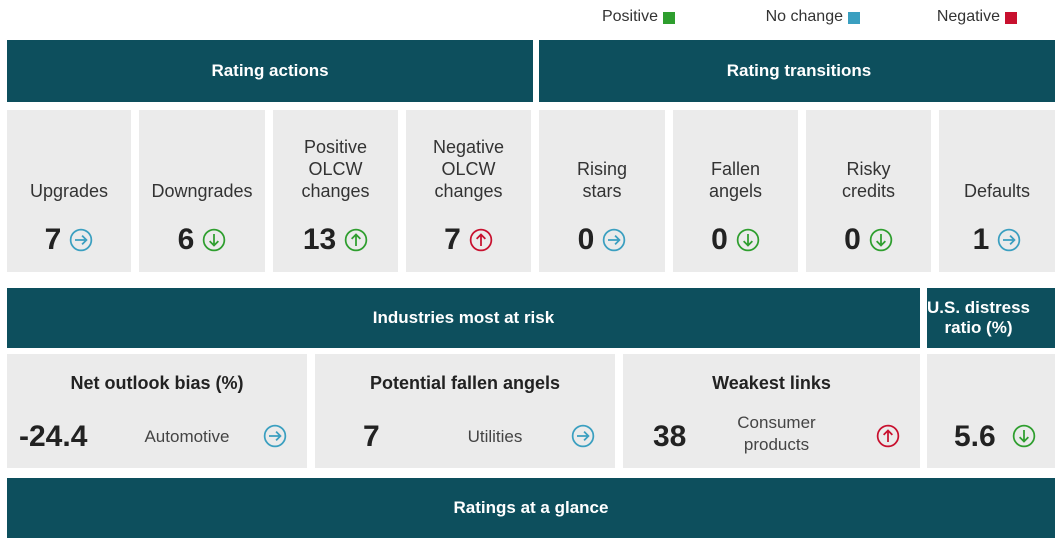  I want to click on tile-value: 6, so click(186, 239).